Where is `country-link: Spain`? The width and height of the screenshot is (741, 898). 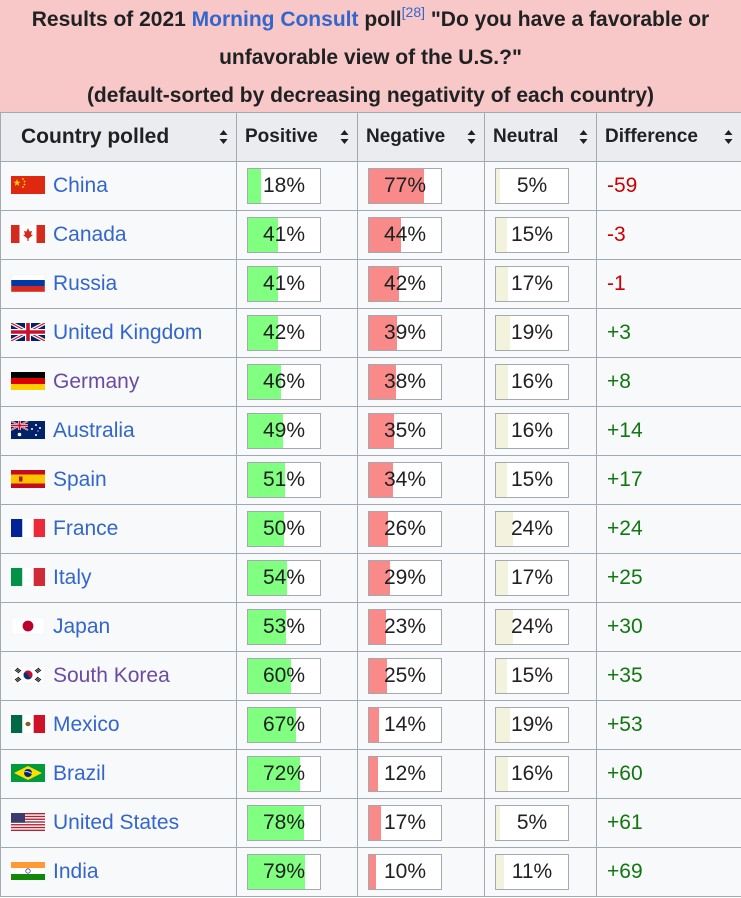 country-link: Spain is located at coordinates (80, 479).